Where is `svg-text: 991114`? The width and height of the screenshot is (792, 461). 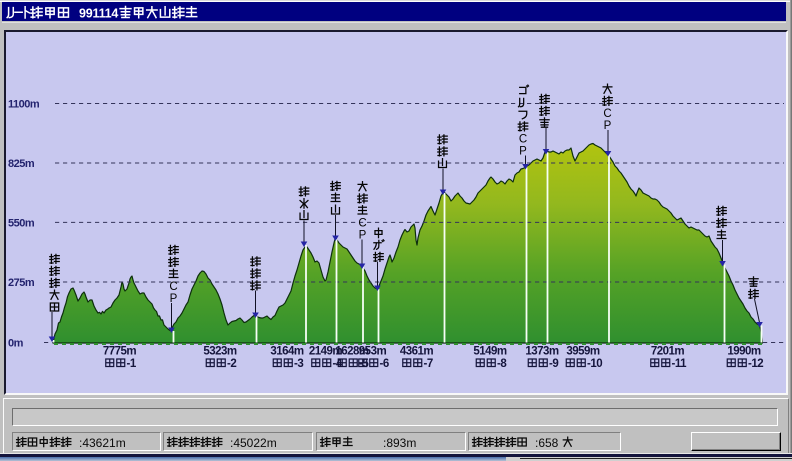 svg-text: 991114 is located at coordinates (98, 14).